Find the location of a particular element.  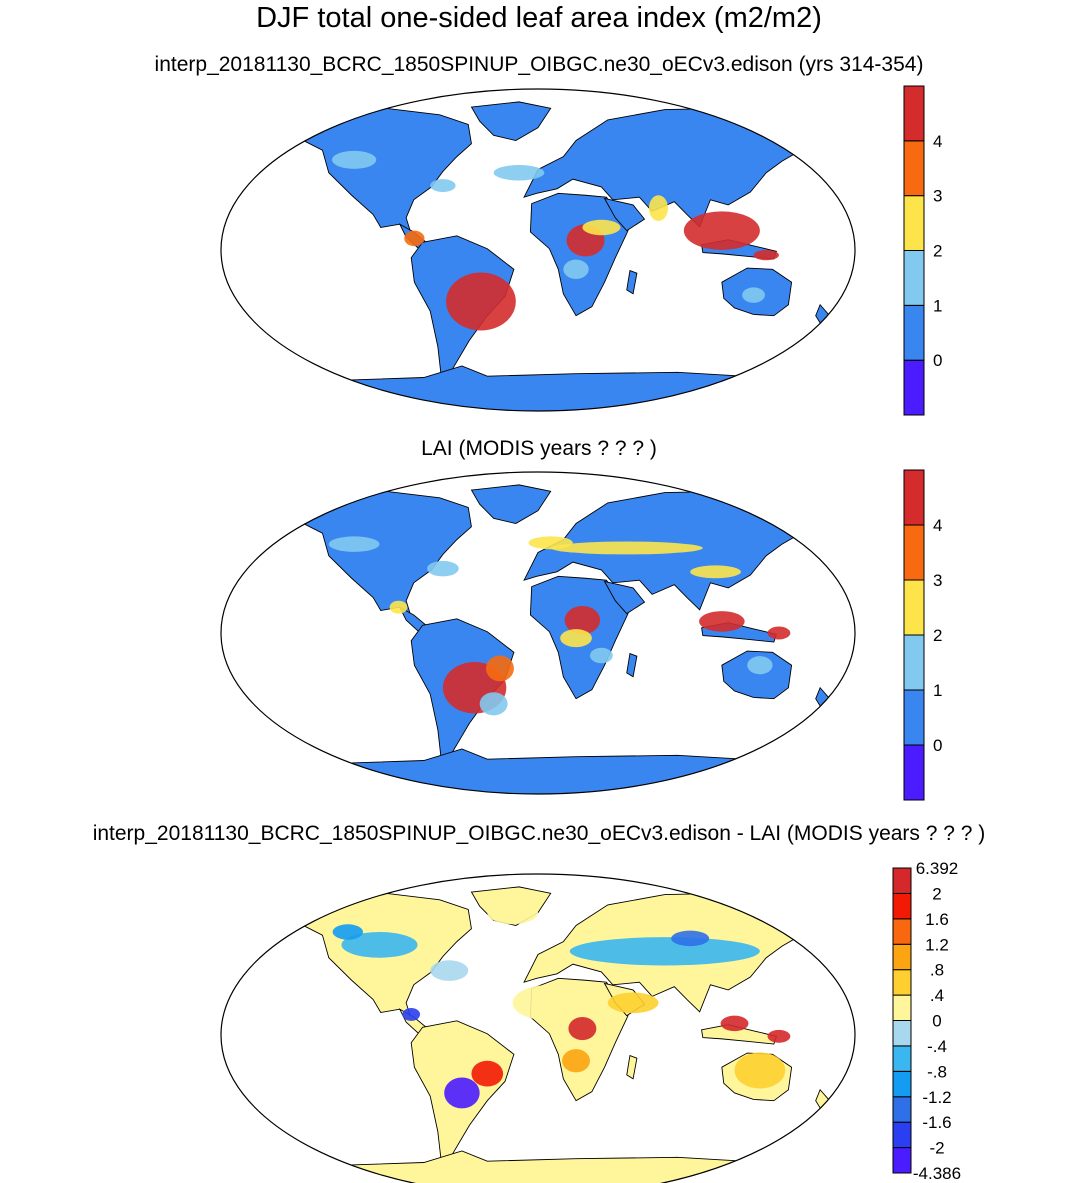

cbar-3-label-12: -4.386 is located at coordinates (937, 1173).